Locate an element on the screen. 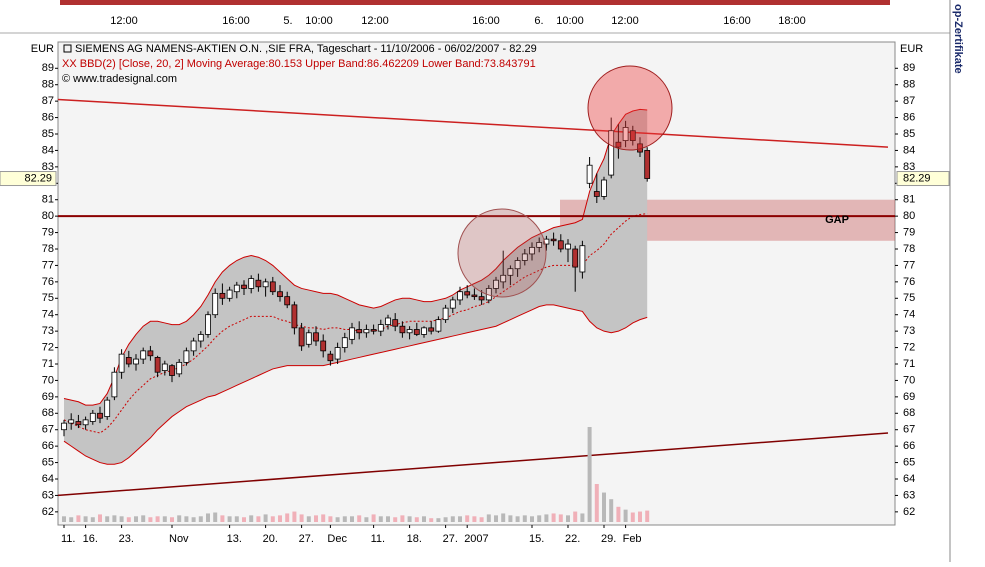  y-tick-label: 84 is located at coordinates (909, 150).